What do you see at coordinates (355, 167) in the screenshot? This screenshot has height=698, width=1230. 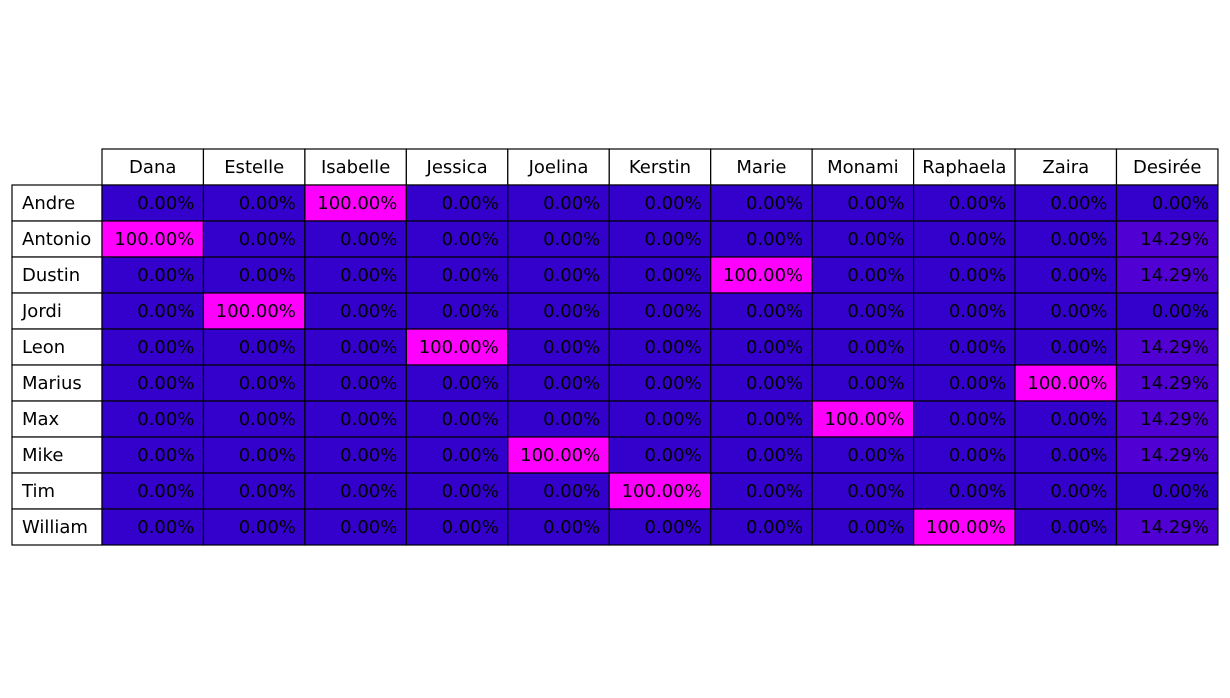 I see `column-header-label: Isabelle` at bounding box center [355, 167].